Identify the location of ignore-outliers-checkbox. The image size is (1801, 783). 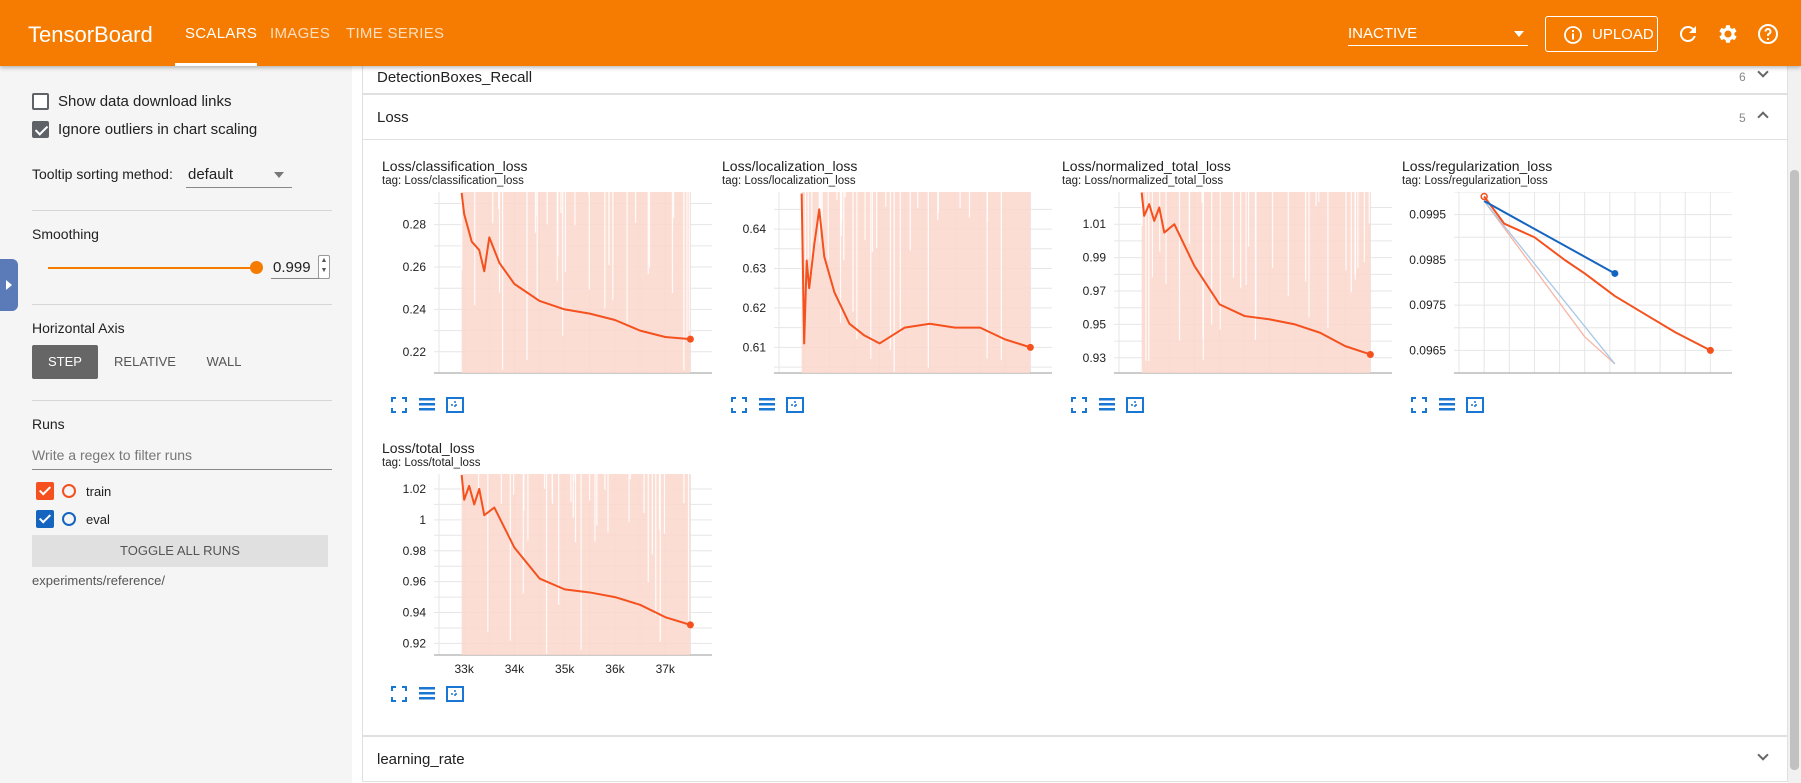
(40, 129).